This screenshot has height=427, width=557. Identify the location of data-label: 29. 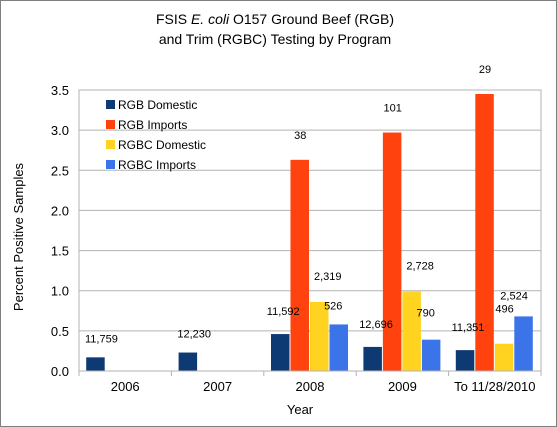
(485, 70).